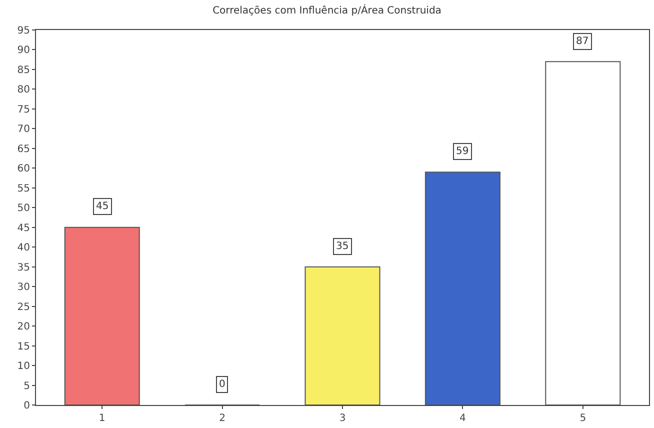 Image resolution: width=654 pixels, height=428 pixels. What do you see at coordinates (582, 41) in the screenshot?
I see `data-label: 87` at bounding box center [582, 41].